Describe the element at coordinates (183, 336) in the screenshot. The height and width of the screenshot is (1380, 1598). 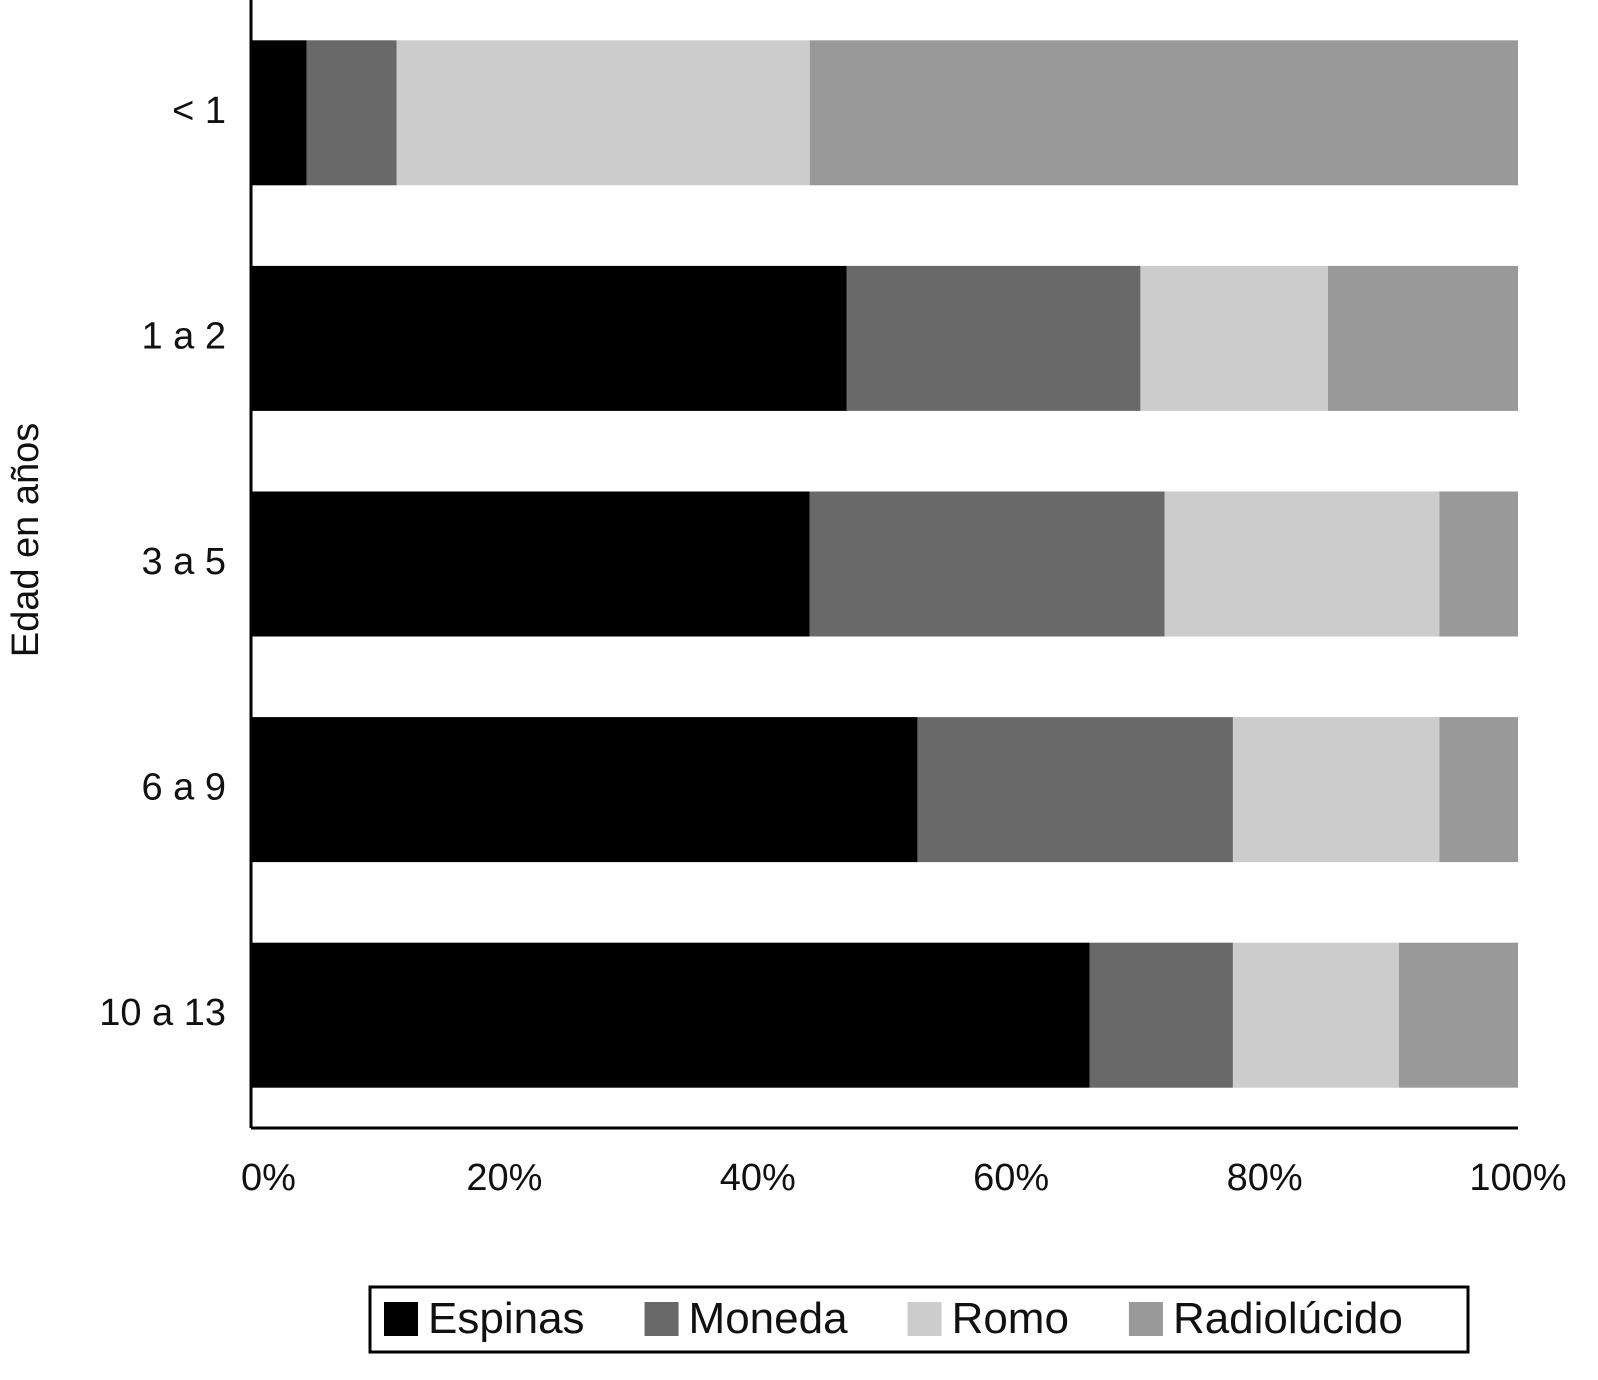
I see `y-tick-label: 1 a 2` at that location.